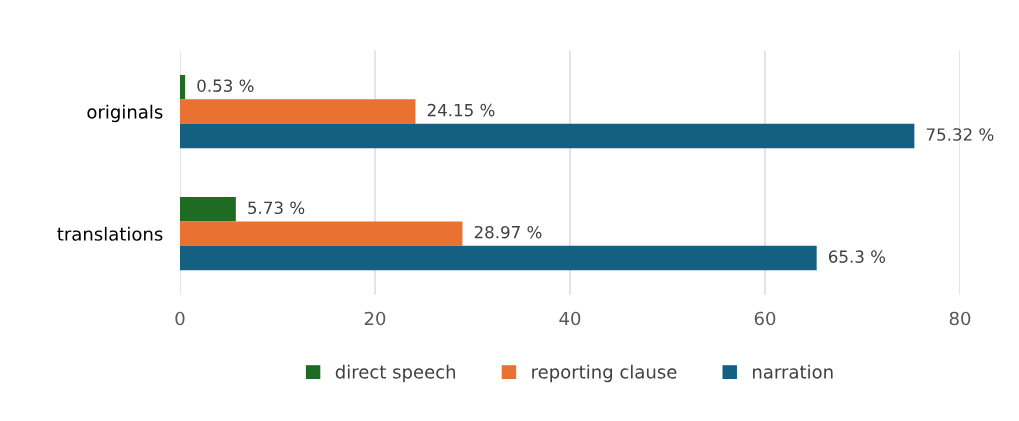 The image size is (1019, 421). Describe the element at coordinates (125, 113) in the screenshot. I see `y-tick-label: originals` at that location.